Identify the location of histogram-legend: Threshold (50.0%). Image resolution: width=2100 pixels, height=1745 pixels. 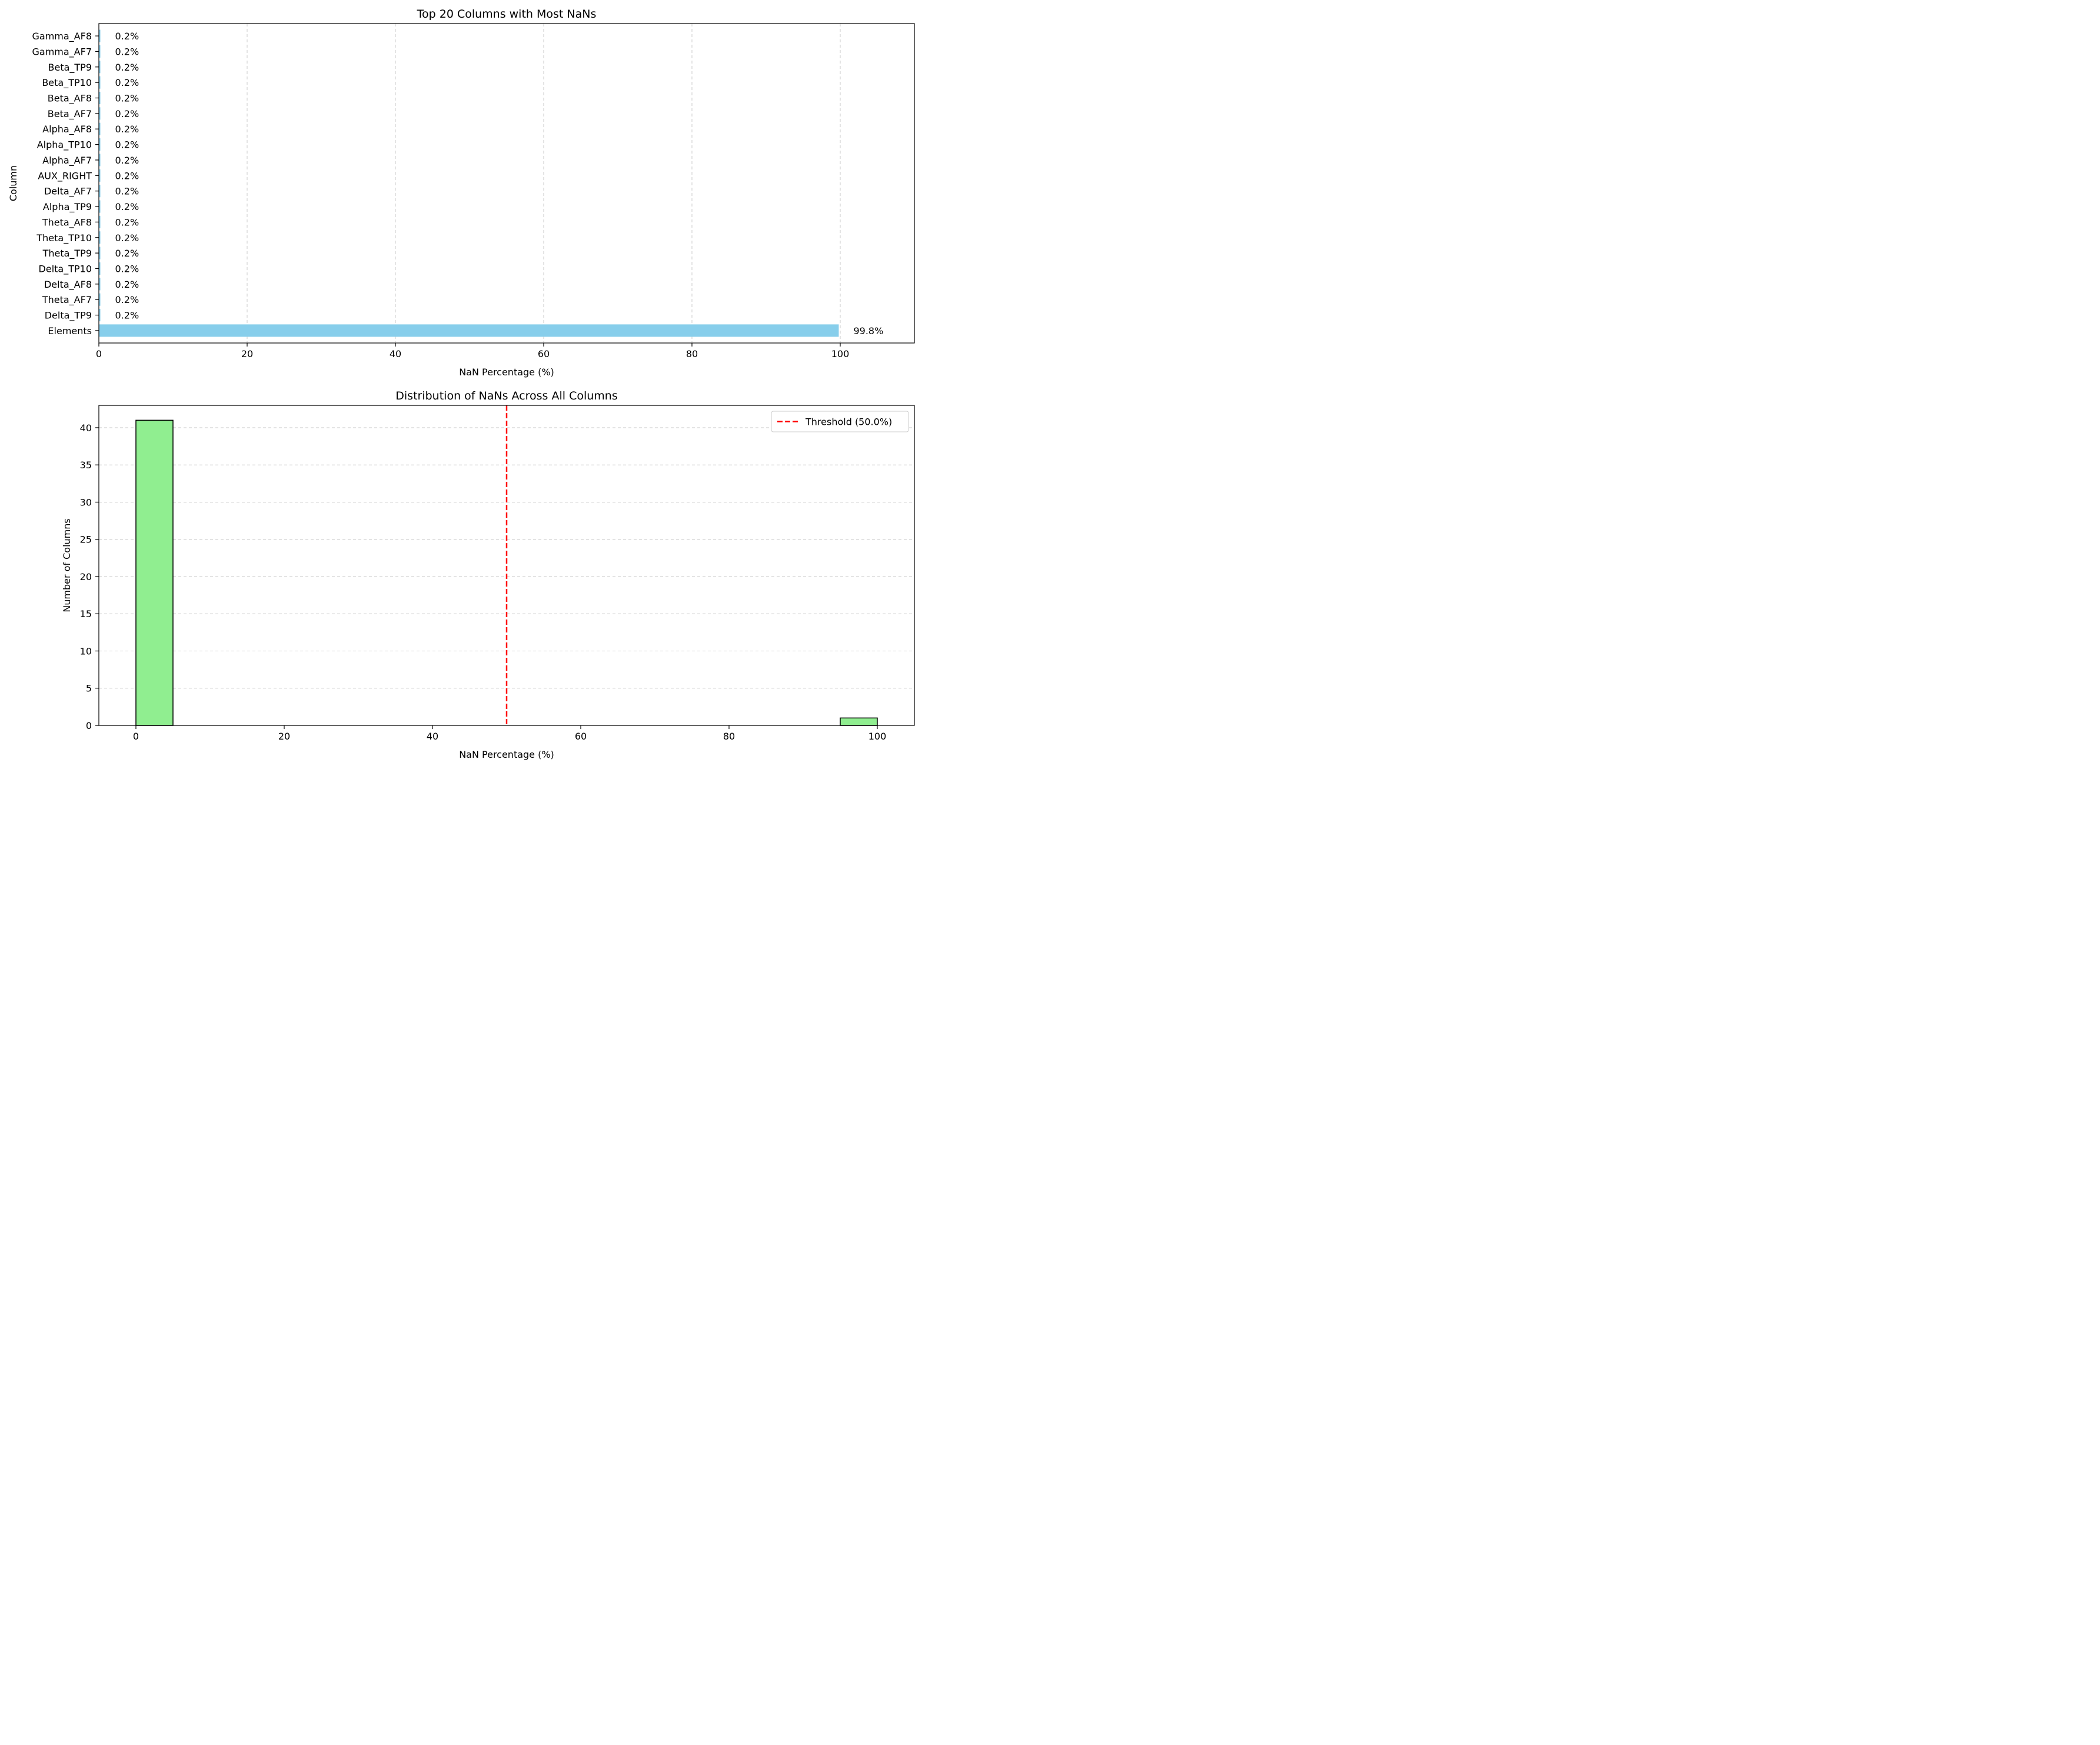
(840, 421).